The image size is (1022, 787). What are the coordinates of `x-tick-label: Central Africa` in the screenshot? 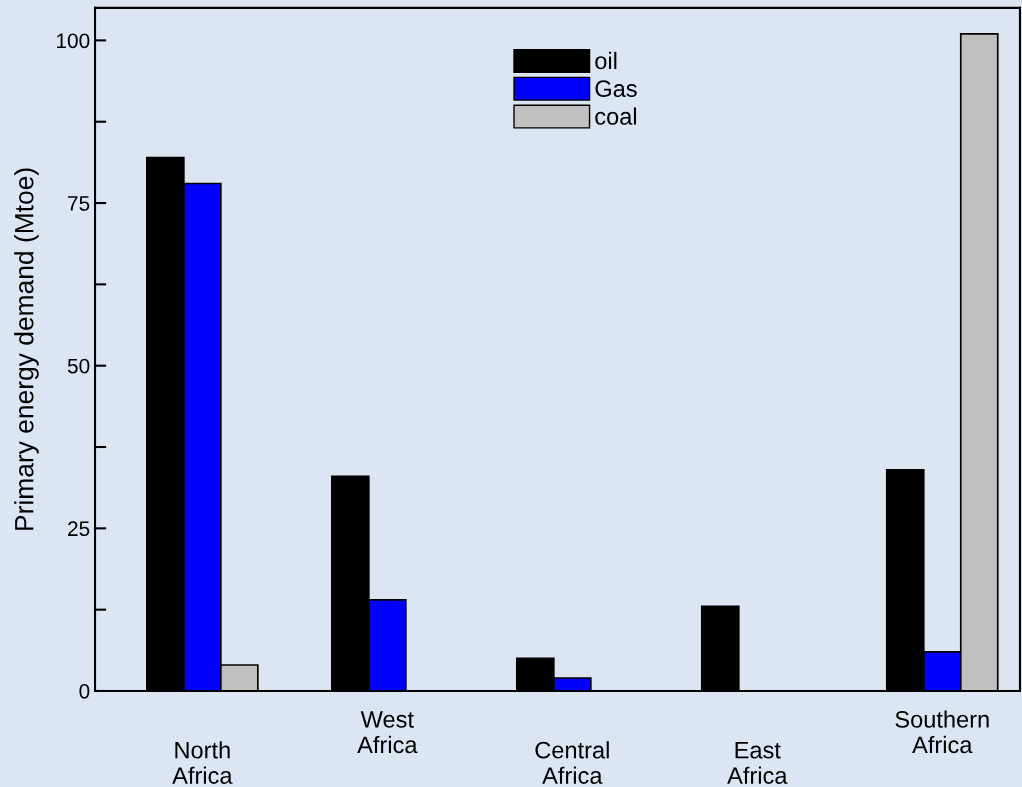 It's located at (572, 762).